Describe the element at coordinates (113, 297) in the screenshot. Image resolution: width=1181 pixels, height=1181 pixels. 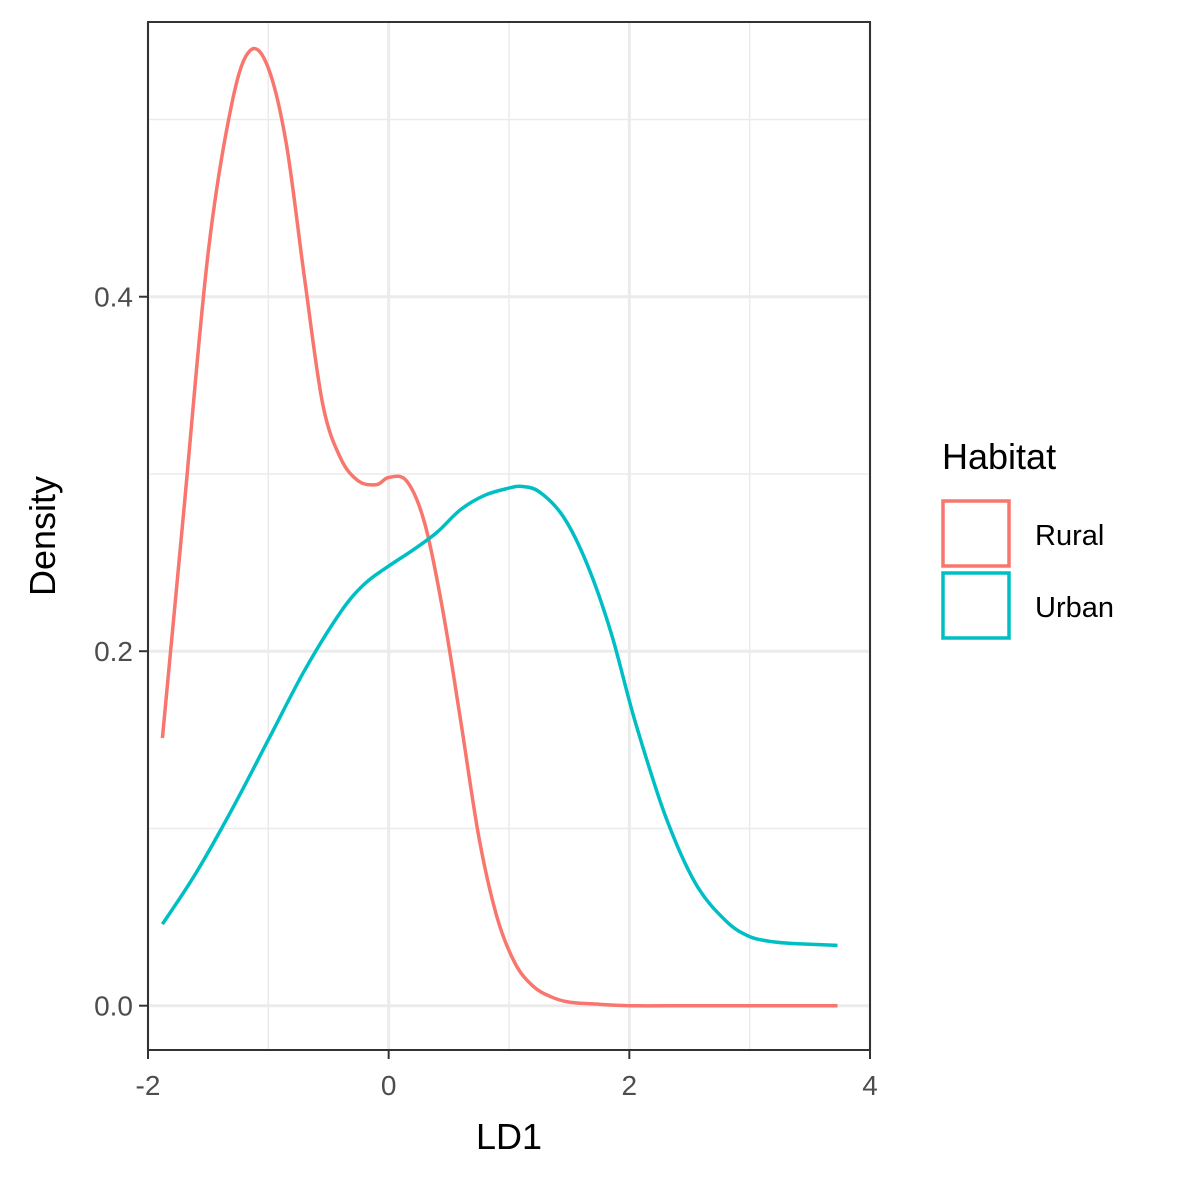
I see `y-tick-label: 0.4` at that location.